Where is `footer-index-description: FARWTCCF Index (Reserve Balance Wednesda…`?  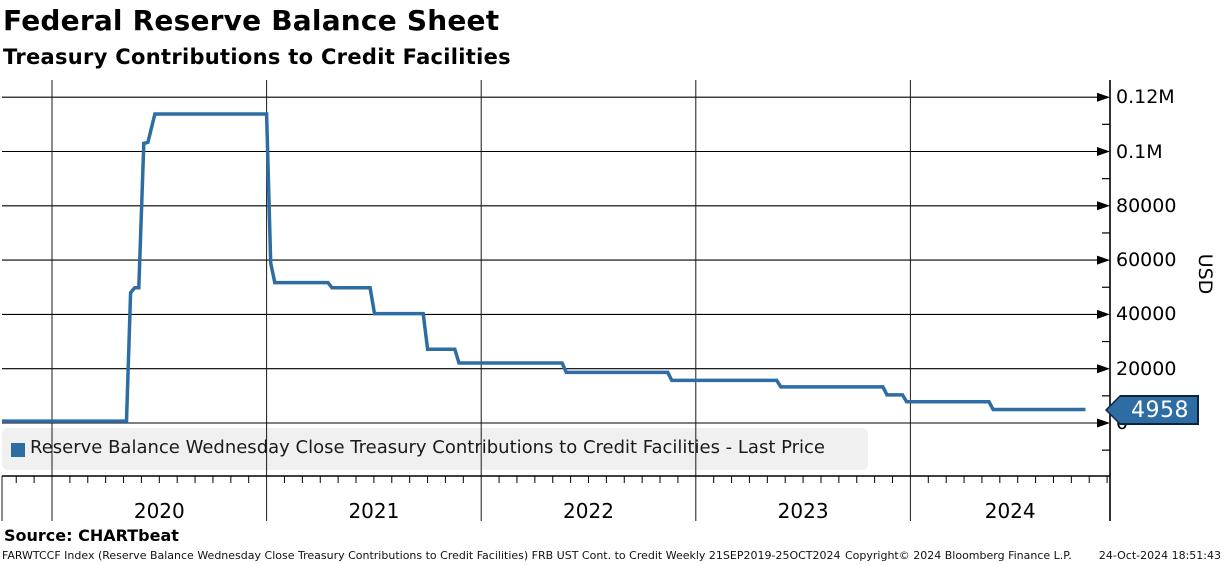 footer-index-description: FARWTCCF Index (Reserve Balance Wednesda… is located at coordinates (421, 555).